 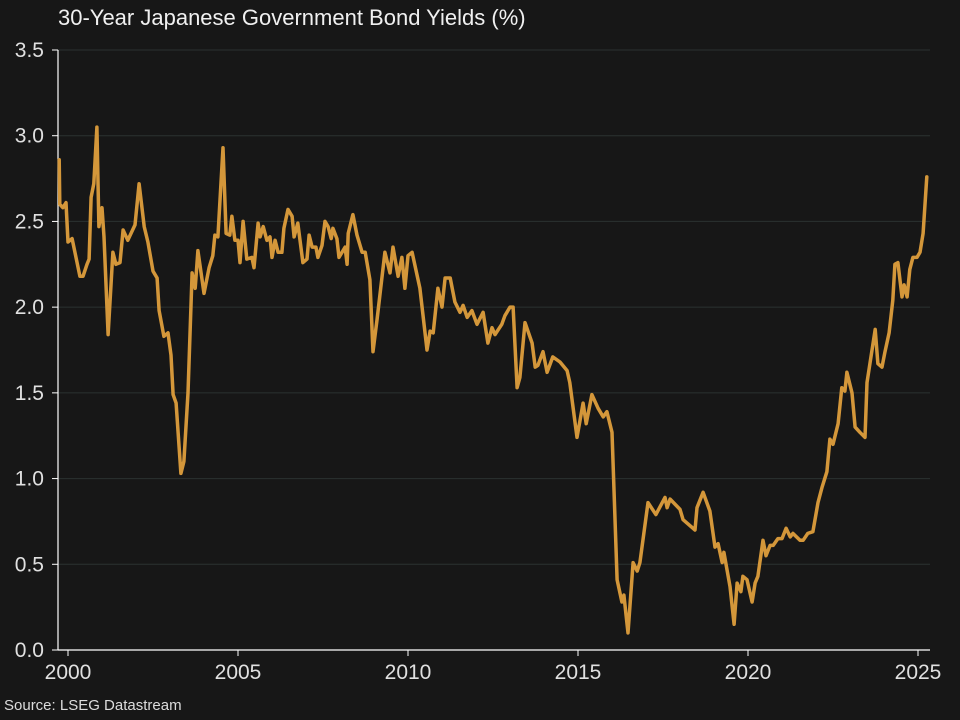 I want to click on x-tick-label: 2000, so click(x=68, y=672).